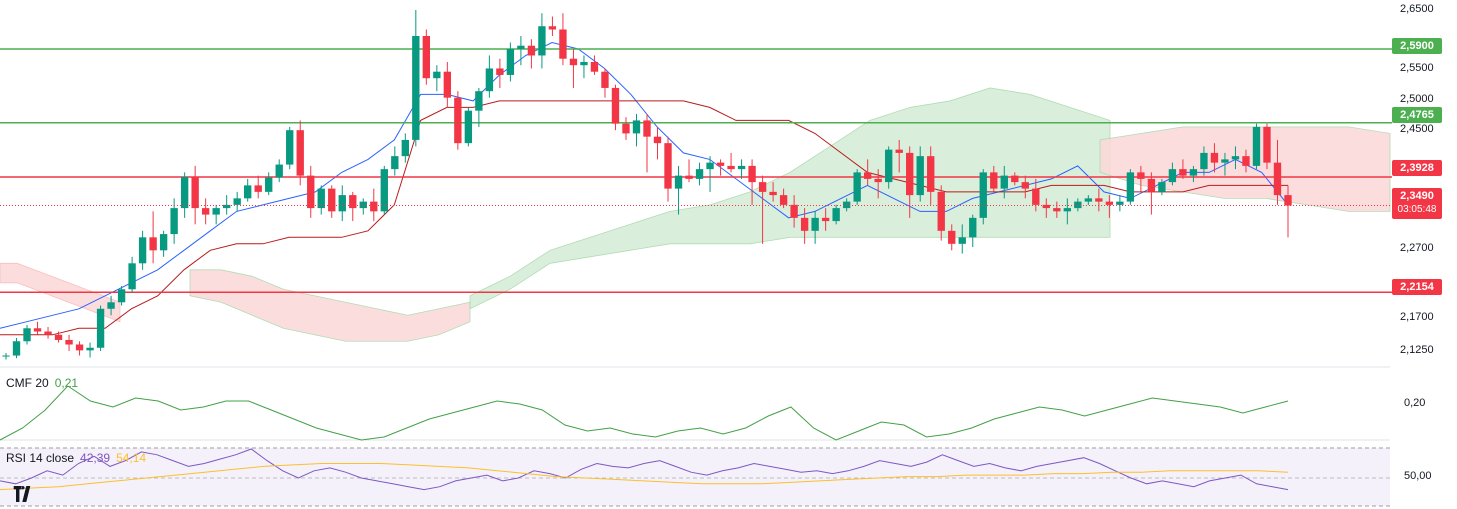 The image size is (1457, 509). Describe the element at coordinates (1417, 350) in the screenshot. I see `price-tick: 2,1250` at that location.